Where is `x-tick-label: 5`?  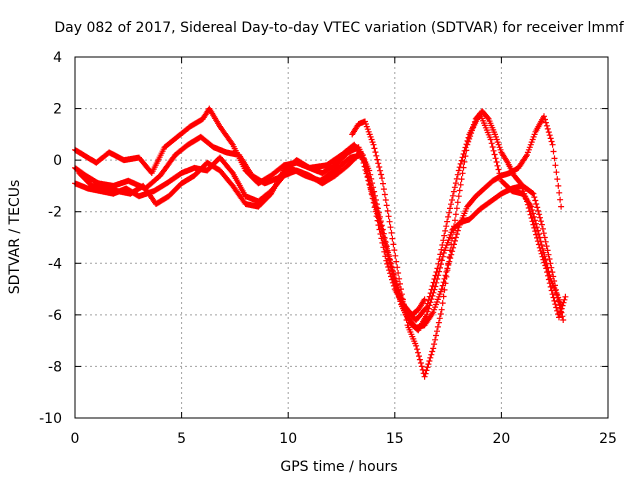
x-tick-label: 5 is located at coordinates (181, 439).